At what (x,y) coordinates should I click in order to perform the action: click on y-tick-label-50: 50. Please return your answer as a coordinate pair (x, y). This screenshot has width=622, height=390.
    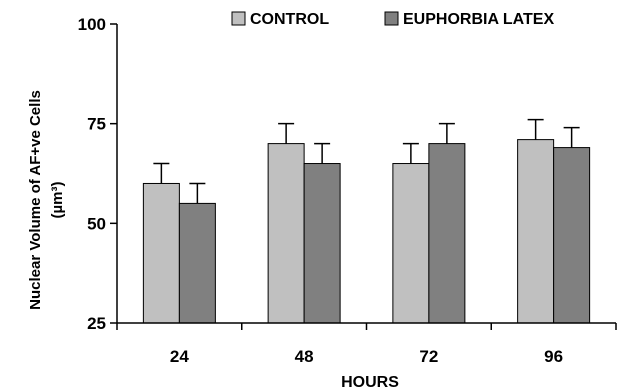
    Looking at the image, I should click on (96, 223).